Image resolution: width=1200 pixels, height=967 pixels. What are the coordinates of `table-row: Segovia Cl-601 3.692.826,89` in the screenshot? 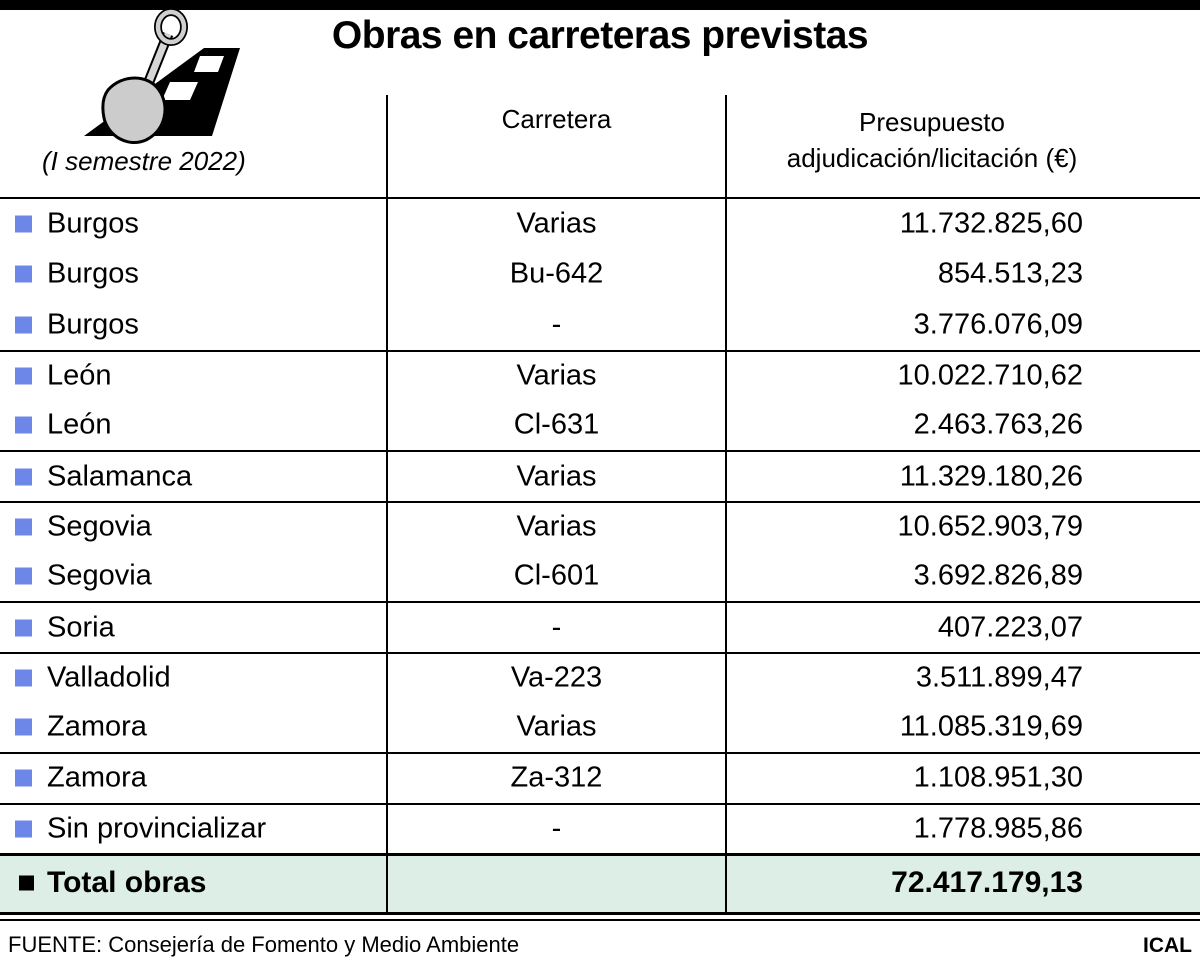 It's located at (600, 576).